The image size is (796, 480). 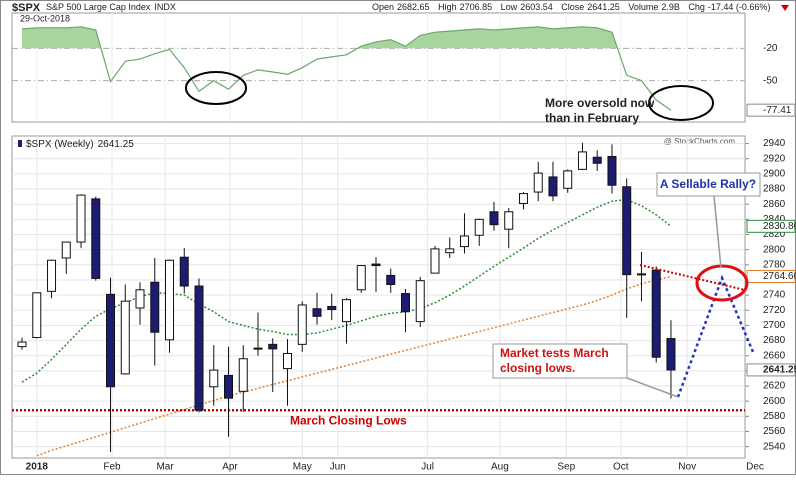 I want to click on reference-label: March Closing Lows, so click(x=348, y=420).